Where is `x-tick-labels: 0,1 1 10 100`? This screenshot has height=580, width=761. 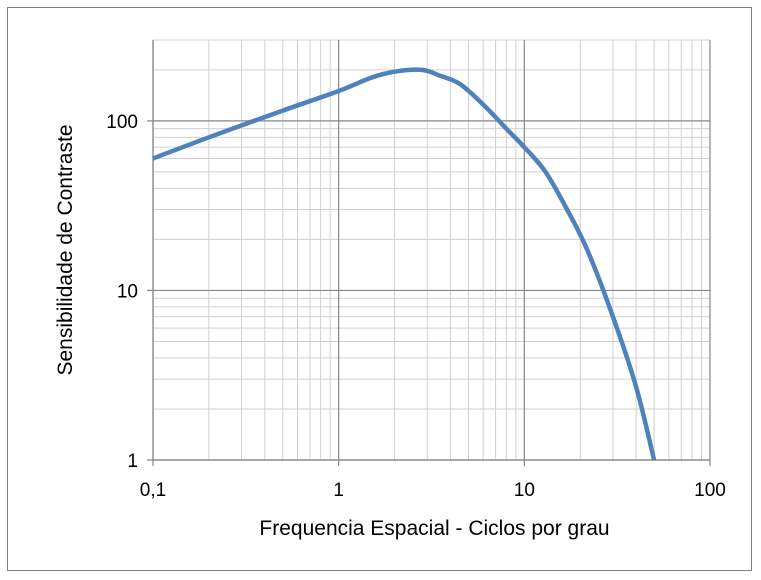 x-tick-labels: 0,1 1 10 100 is located at coordinates (433, 480).